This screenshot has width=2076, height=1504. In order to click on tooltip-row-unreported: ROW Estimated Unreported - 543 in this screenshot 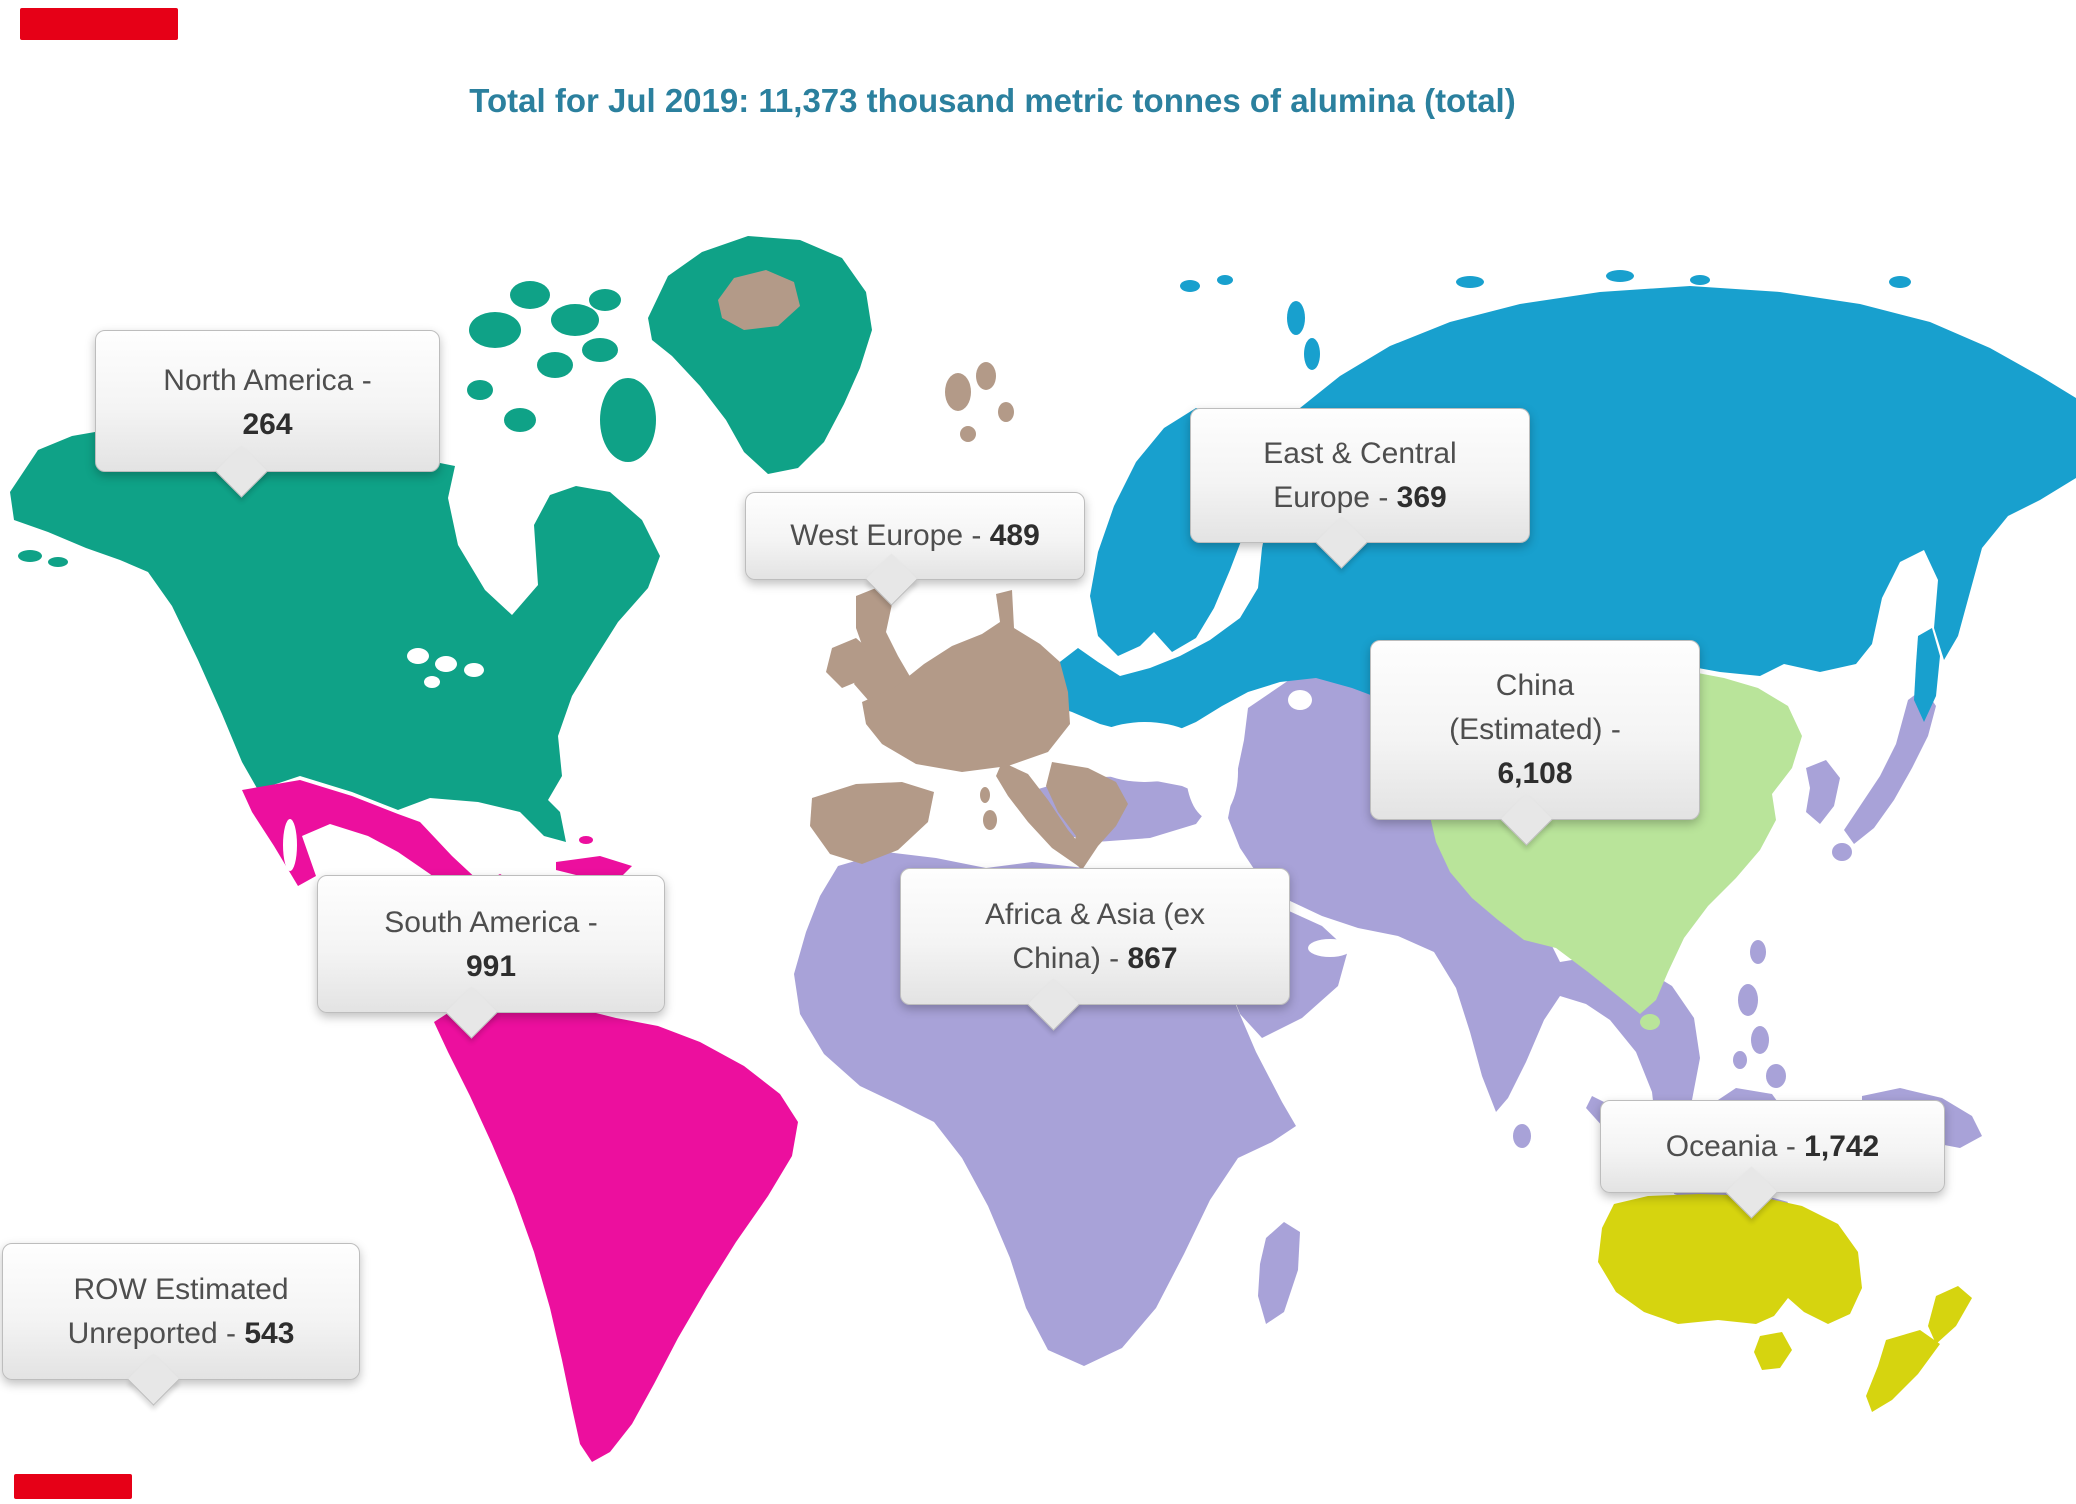, I will do `click(181, 1324)`.